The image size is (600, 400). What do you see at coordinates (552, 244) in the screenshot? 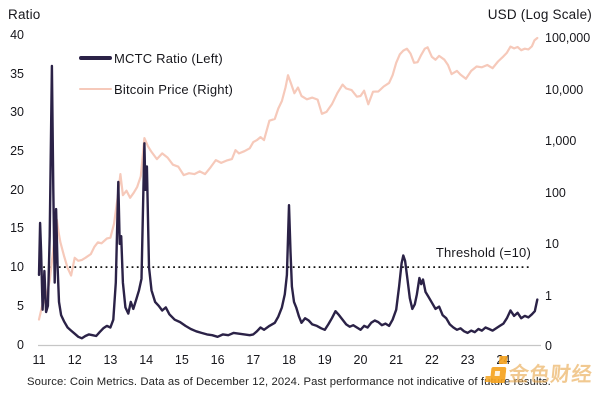
I see `right-axis-tick: 10` at bounding box center [552, 244].